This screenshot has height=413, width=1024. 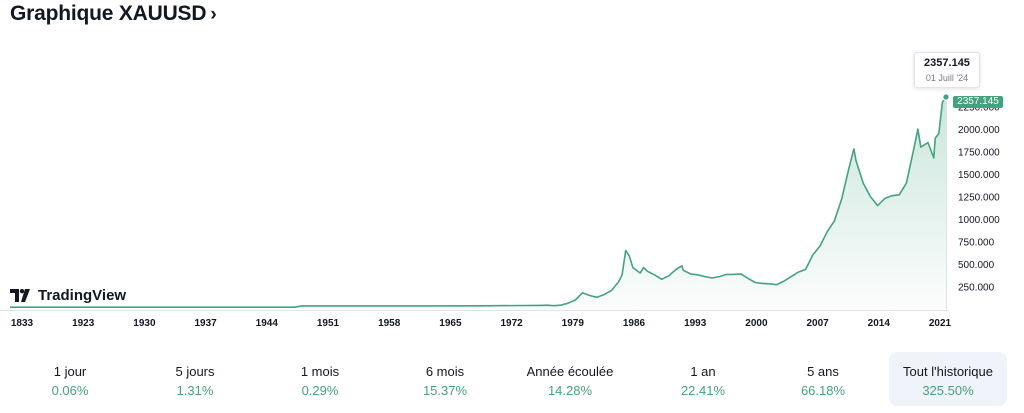 What do you see at coordinates (573, 323) in the screenshot?
I see `x-tick-label: 1979` at bounding box center [573, 323].